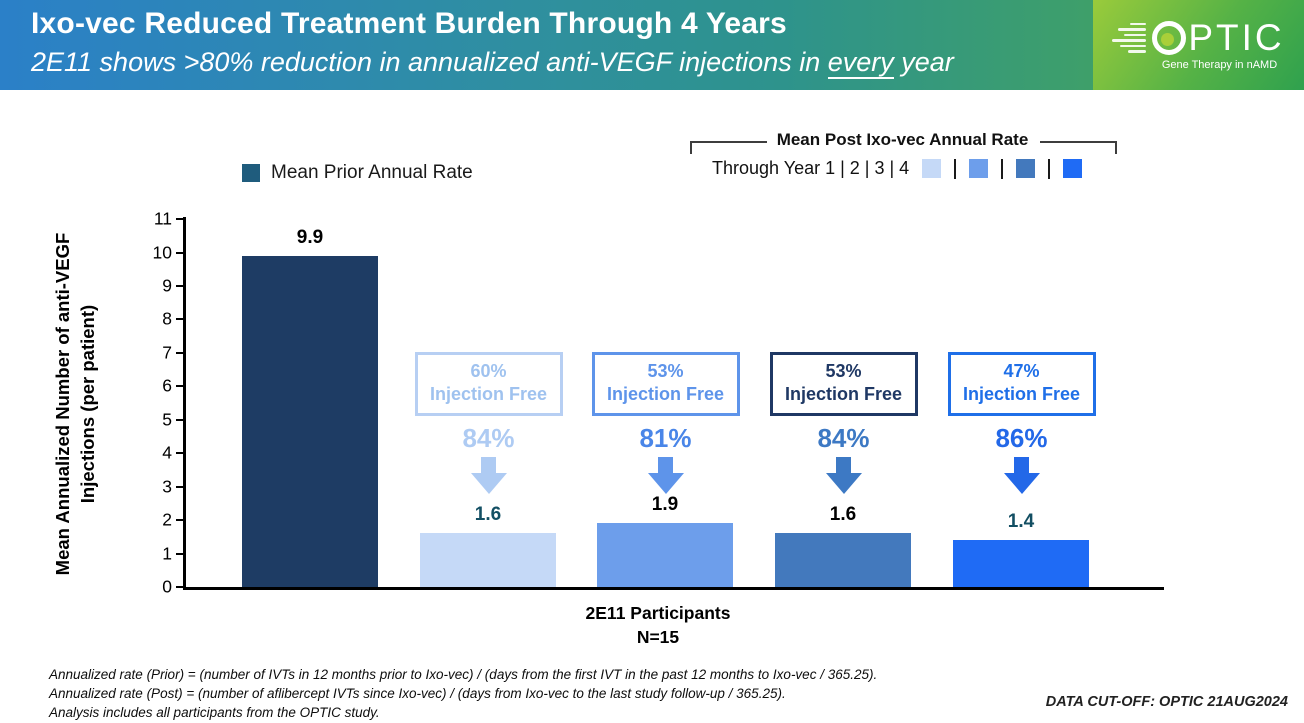 This screenshot has width=1304, height=723. What do you see at coordinates (167, 285) in the screenshot?
I see `y-tick-label: 9` at bounding box center [167, 285].